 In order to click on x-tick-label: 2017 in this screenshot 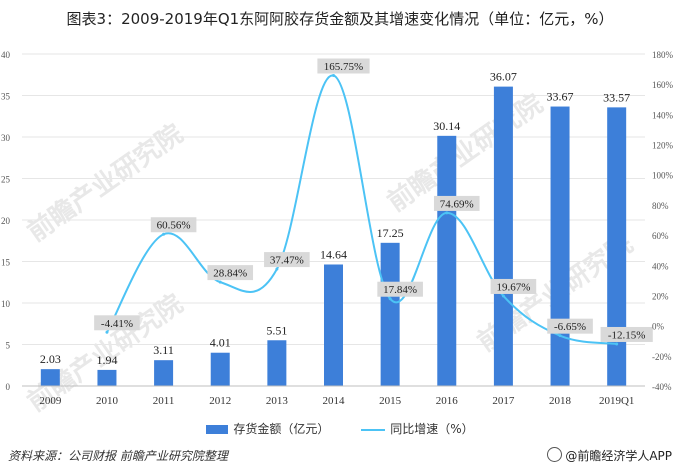, I will do `click(503, 401)`.